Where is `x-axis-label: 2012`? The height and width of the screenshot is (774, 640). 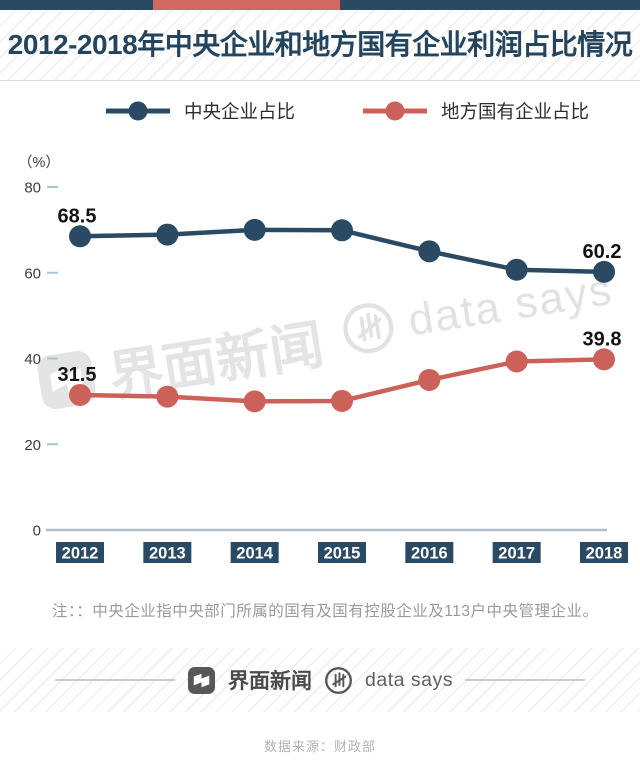
x-axis-label: 2012 is located at coordinates (80, 554).